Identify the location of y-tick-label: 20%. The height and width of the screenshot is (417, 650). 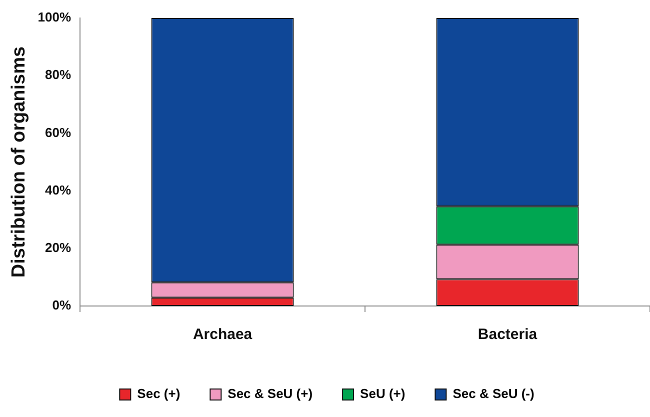
(58, 247).